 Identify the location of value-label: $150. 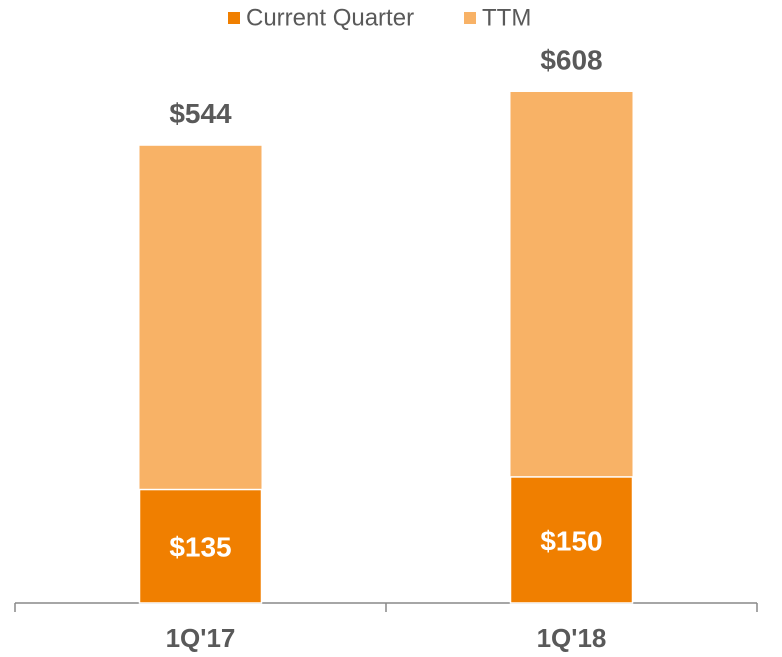
(571, 540).